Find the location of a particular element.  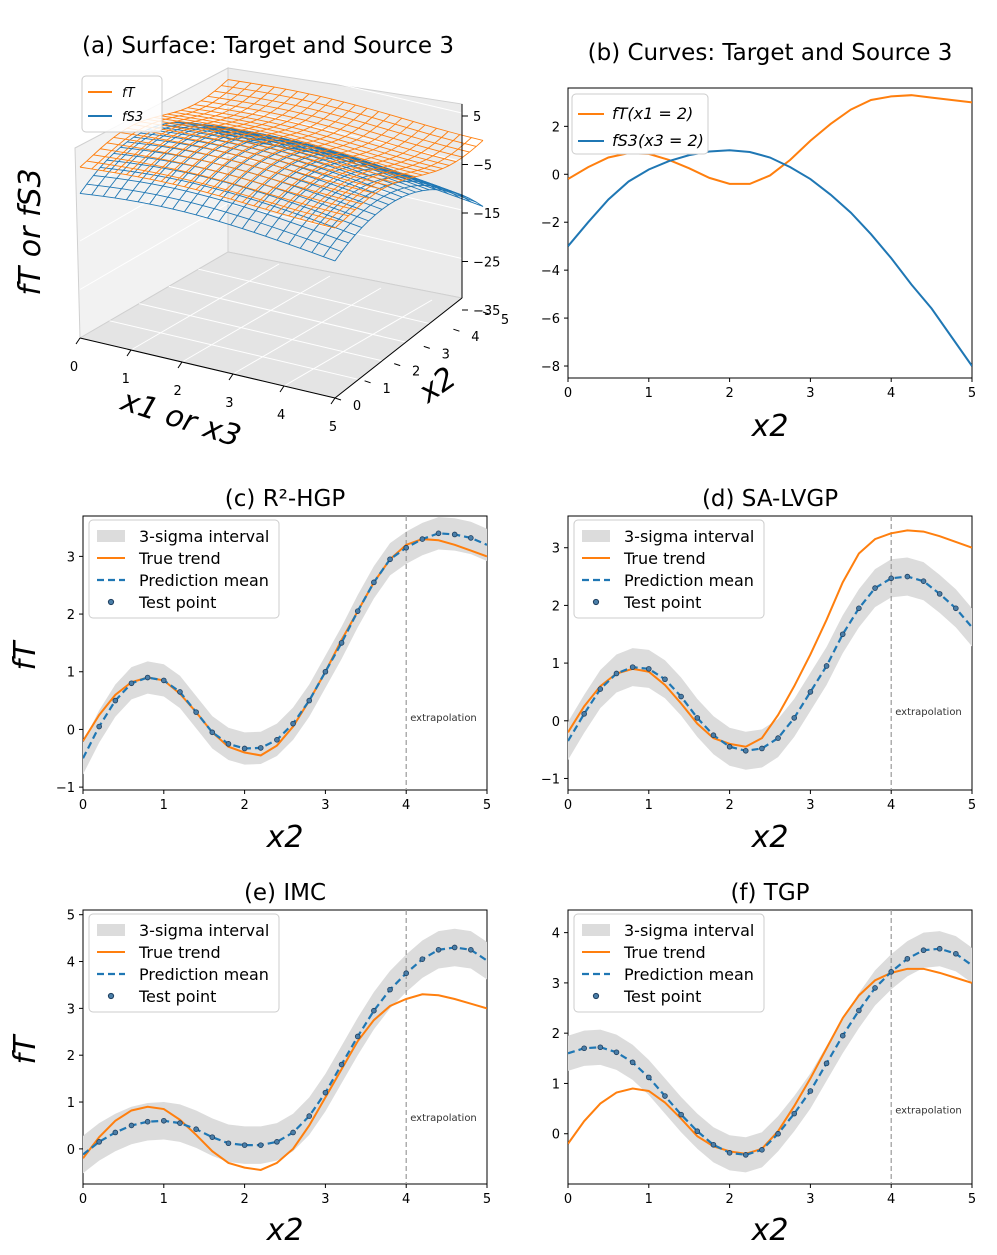

surface-x-tick-label: 5 is located at coordinates (333, 427).